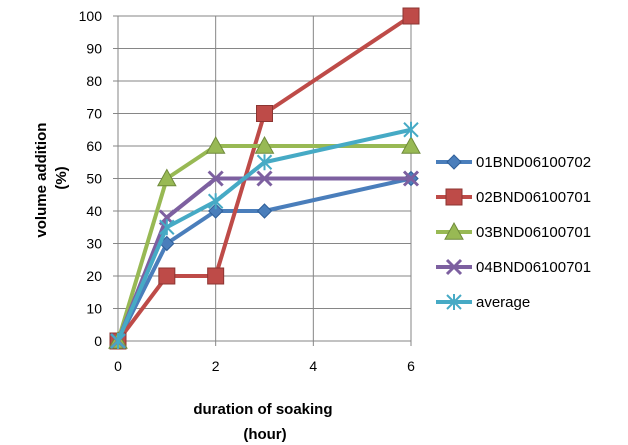 The image size is (628, 445). I want to click on x-axis-title: duration of soaking (hour), so click(264, 422).